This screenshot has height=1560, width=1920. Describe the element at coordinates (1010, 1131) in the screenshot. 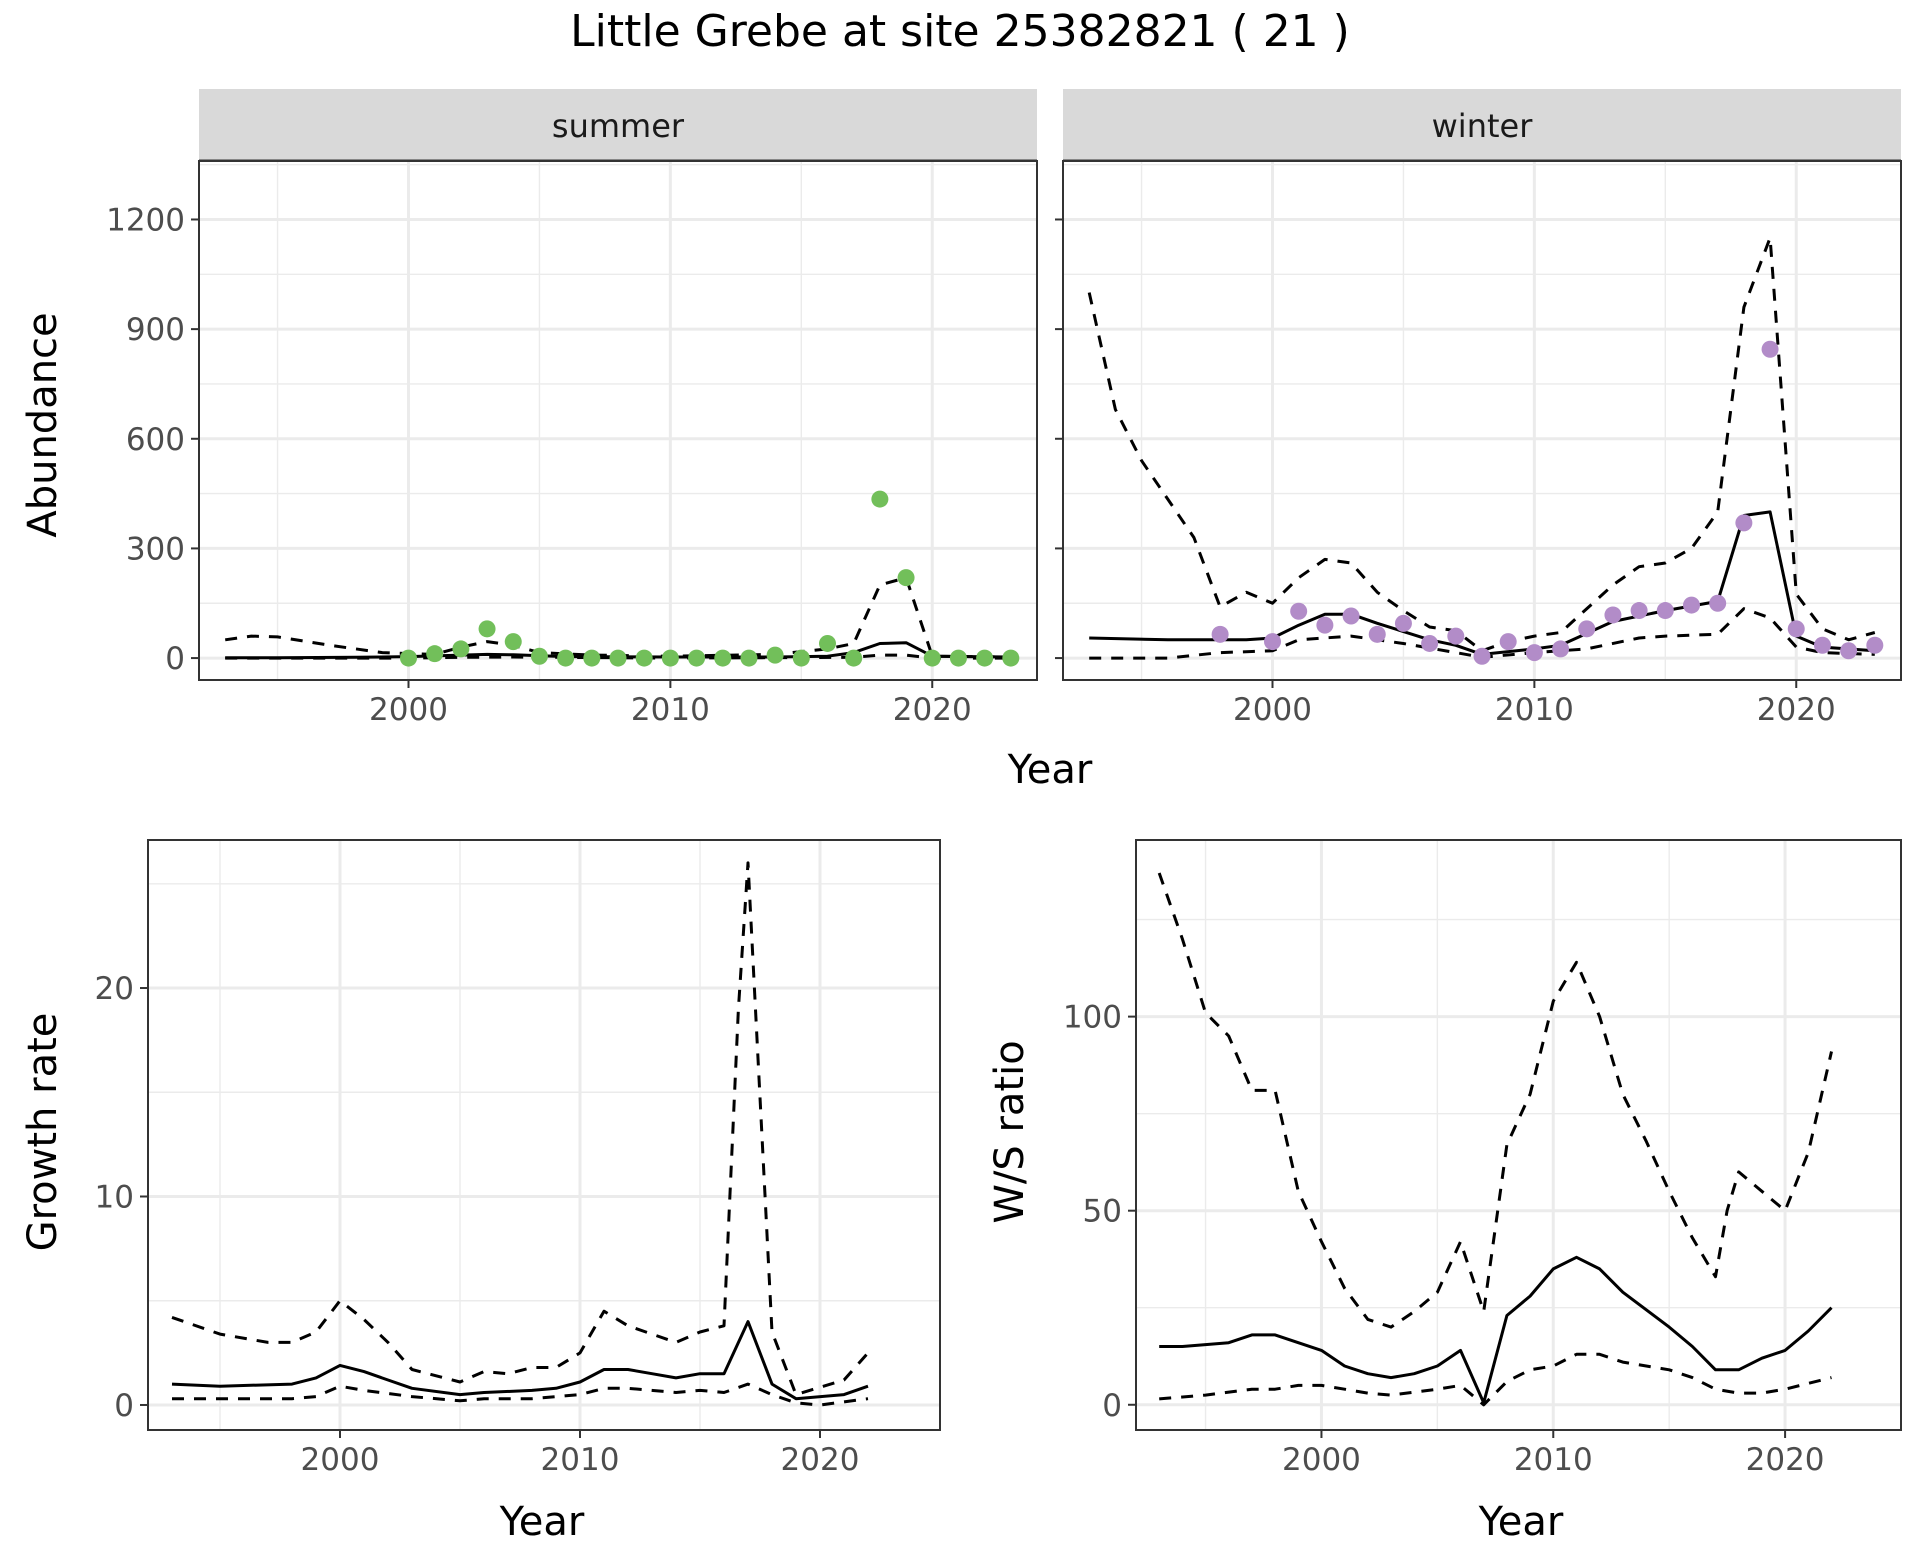

I see `ws-y-axis-label: W/S ratio` at that location.